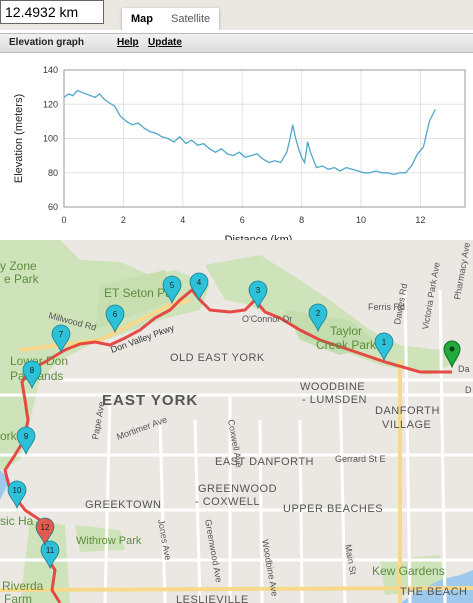  Describe the element at coordinates (50, 550) in the screenshot. I see `route-marker-label: 11` at that location.